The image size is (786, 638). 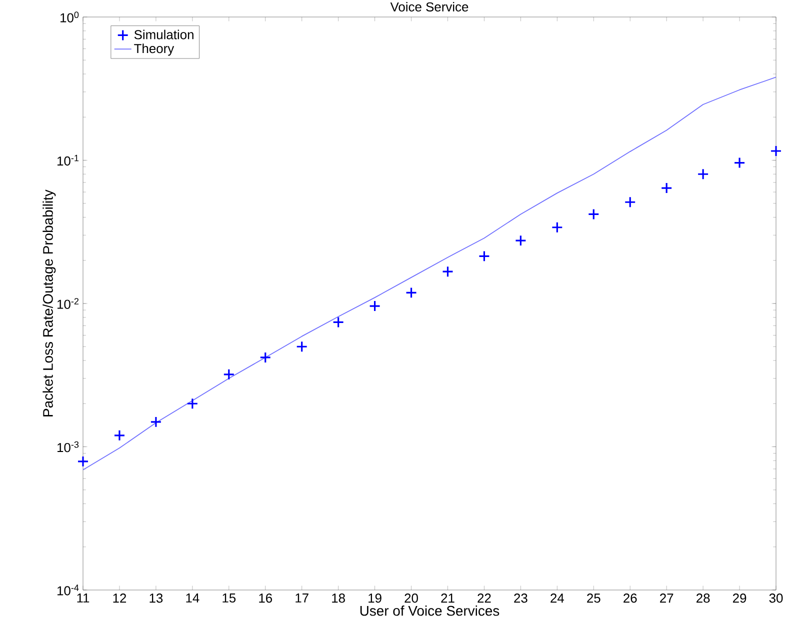 I want to click on x-tick-label: 24, so click(x=557, y=598).